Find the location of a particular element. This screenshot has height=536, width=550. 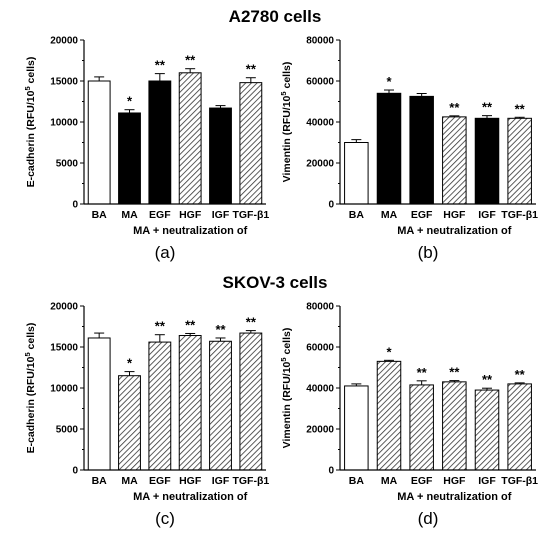

category-label-c-5: TGF-β1 is located at coordinates (250, 481).